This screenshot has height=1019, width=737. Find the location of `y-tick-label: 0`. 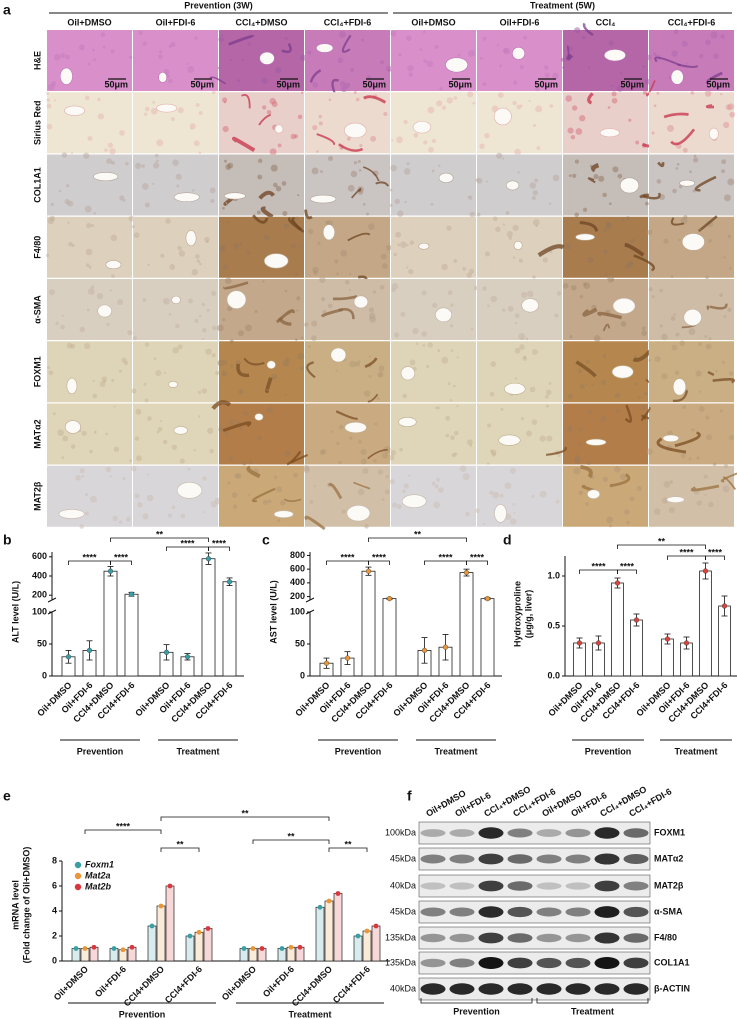

y-tick-label: 0 is located at coordinates (302, 675).